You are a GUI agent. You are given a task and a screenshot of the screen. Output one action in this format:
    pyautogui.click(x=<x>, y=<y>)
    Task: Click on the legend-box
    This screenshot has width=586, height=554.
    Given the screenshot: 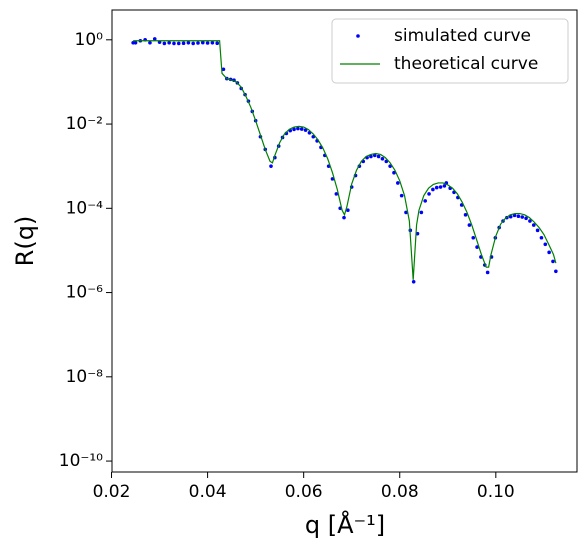 What is the action you would take?
    pyautogui.click(x=450, y=51)
    